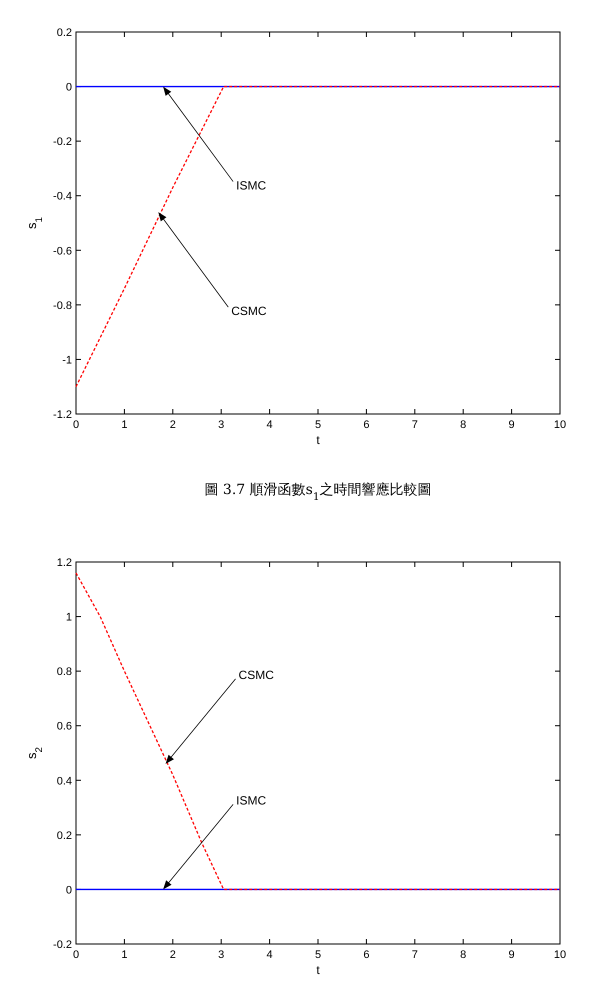 The image size is (616, 990). I want to click on y-tick-label: 0.4, so click(64, 781).